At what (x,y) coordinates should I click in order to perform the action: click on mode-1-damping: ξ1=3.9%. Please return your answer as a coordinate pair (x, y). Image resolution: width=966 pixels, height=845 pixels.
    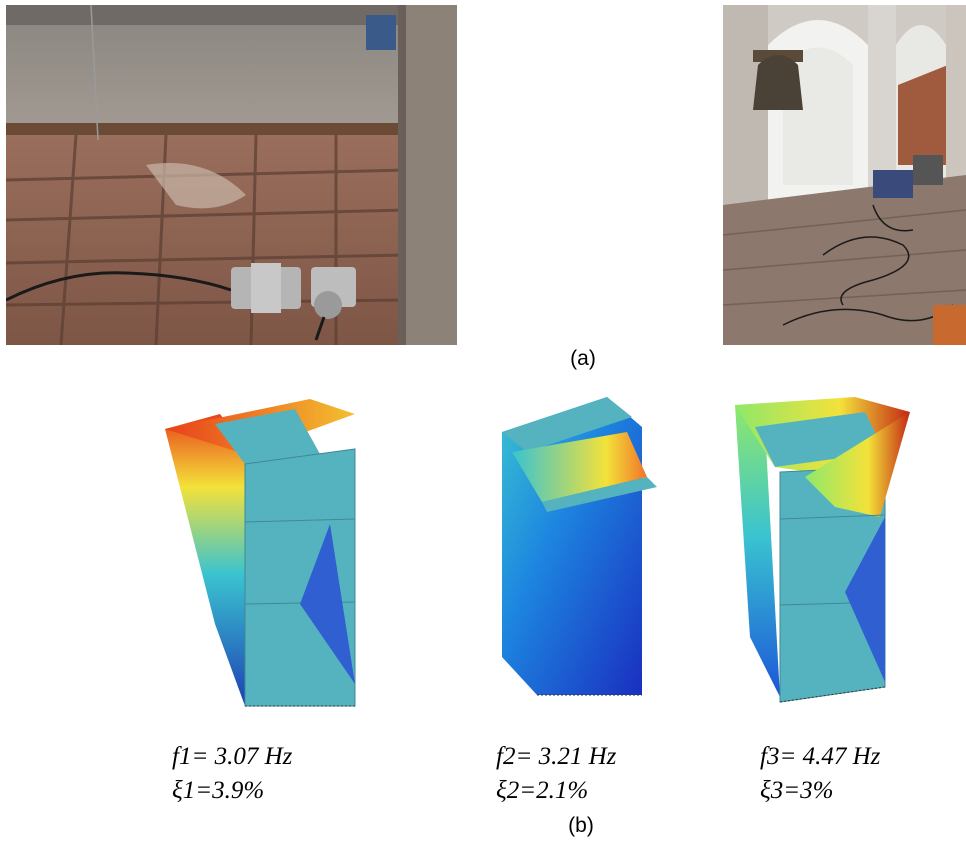
    Looking at the image, I should click on (218, 790).